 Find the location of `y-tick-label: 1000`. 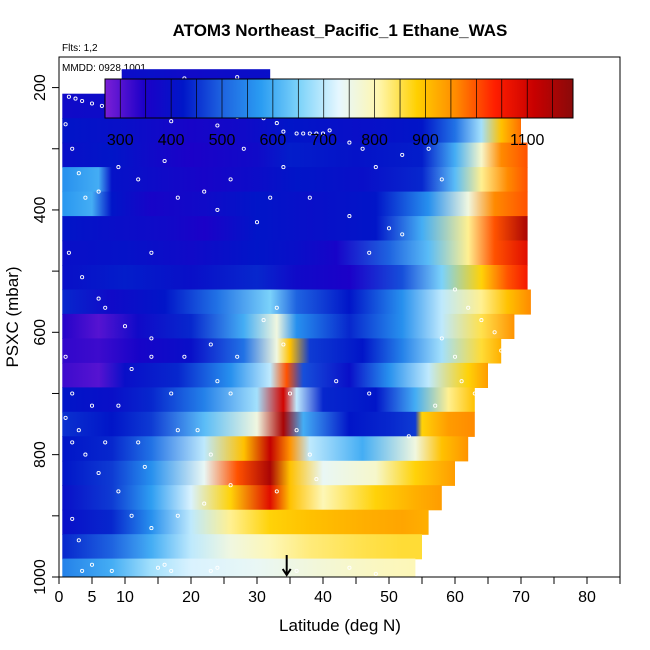

y-tick-label: 1000 is located at coordinates (40, 577).